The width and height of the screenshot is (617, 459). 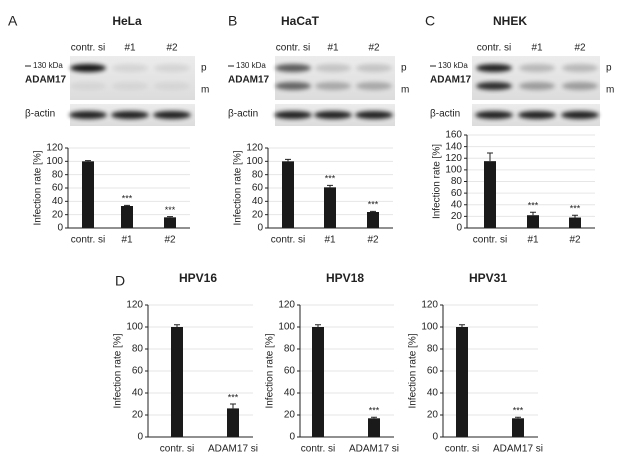 What do you see at coordinates (373, 240) in the screenshot?
I see `x-tick-label: #2` at bounding box center [373, 240].